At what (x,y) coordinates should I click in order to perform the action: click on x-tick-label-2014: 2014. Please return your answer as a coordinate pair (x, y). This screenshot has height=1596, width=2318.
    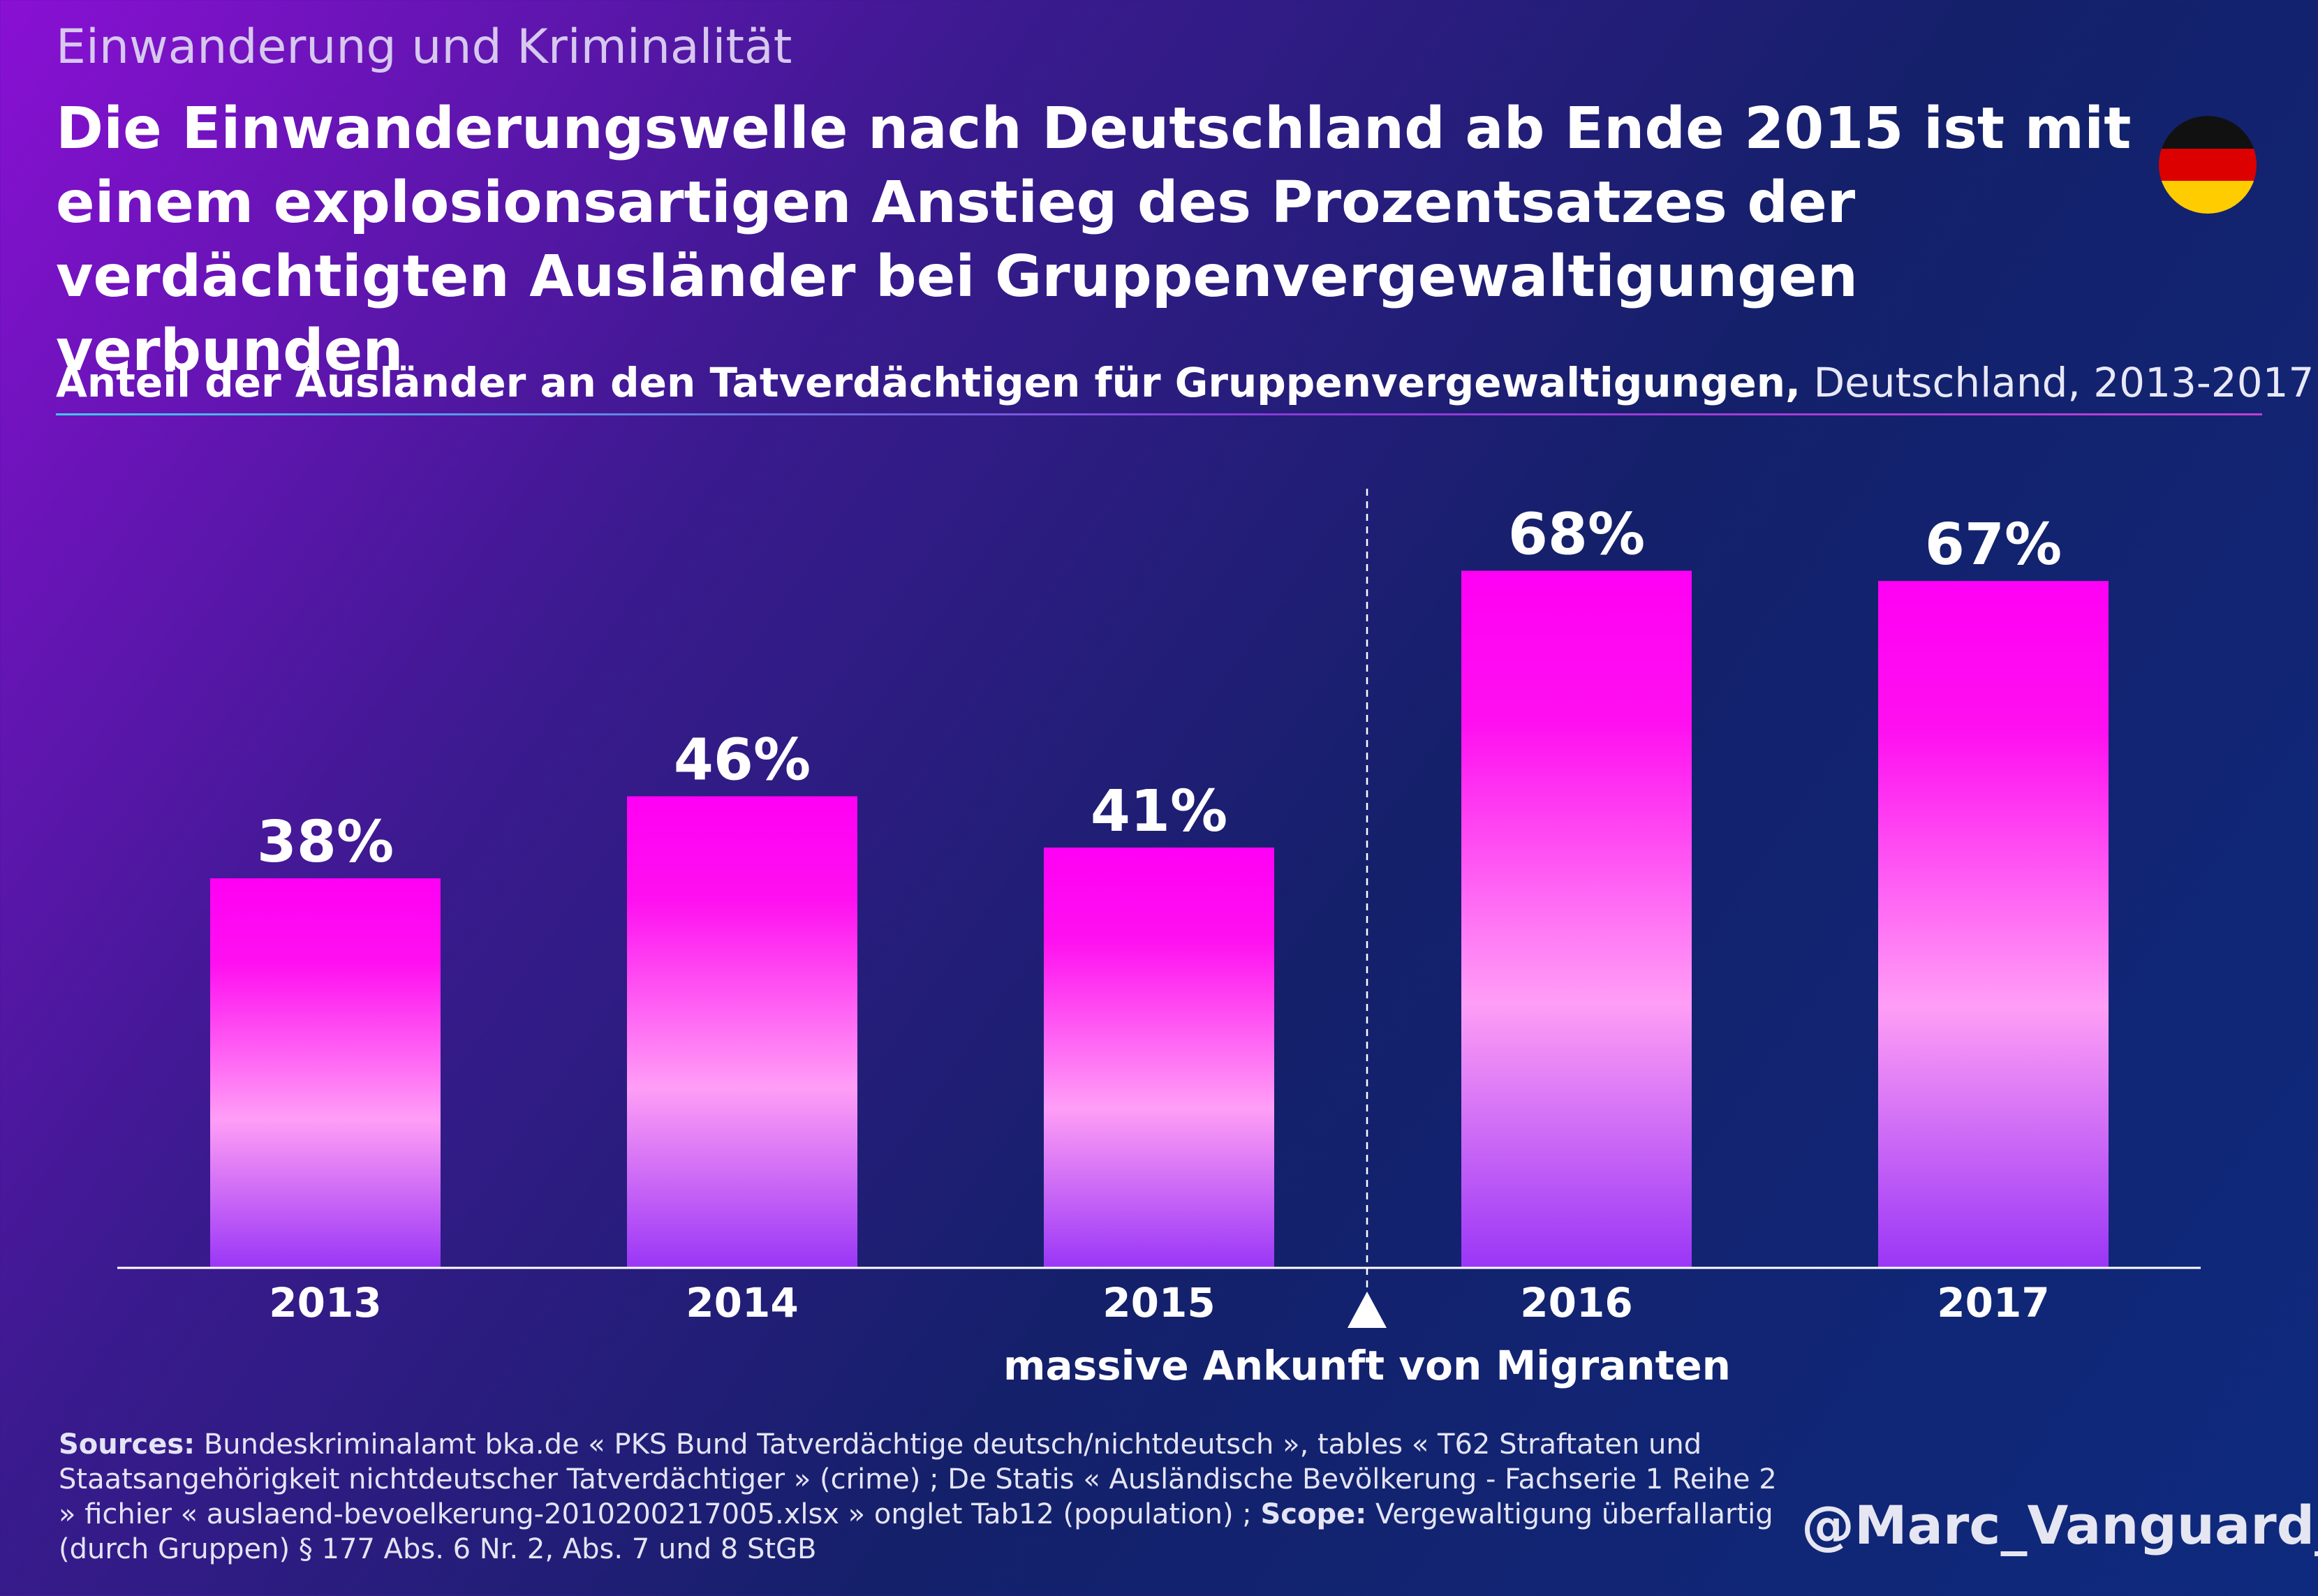
    Looking at the image, I should click on (742, 1303).